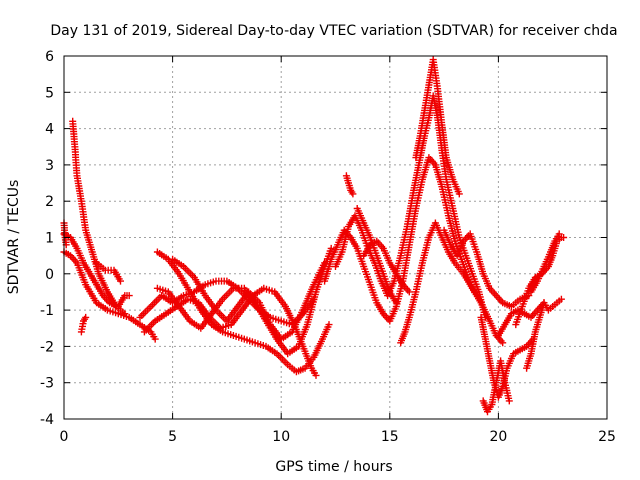 The image size is (640, 480). What do you see at coordinates (172, 437) in the screenshot?
I see `x-tick-label: 5` at bounding box center [172, 437].